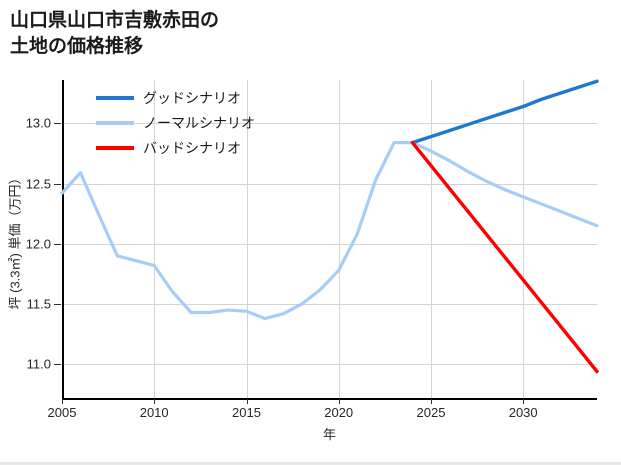  I want to click on y-axis-title-label: 坪 (3.3㎡) 単価（万円）, so click(15, 240).